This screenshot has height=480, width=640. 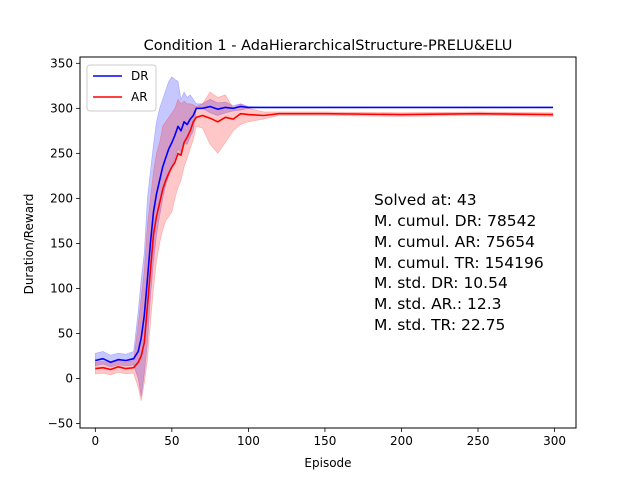 I want to click on x-tick-label: 50, so click(x=171, y=441).